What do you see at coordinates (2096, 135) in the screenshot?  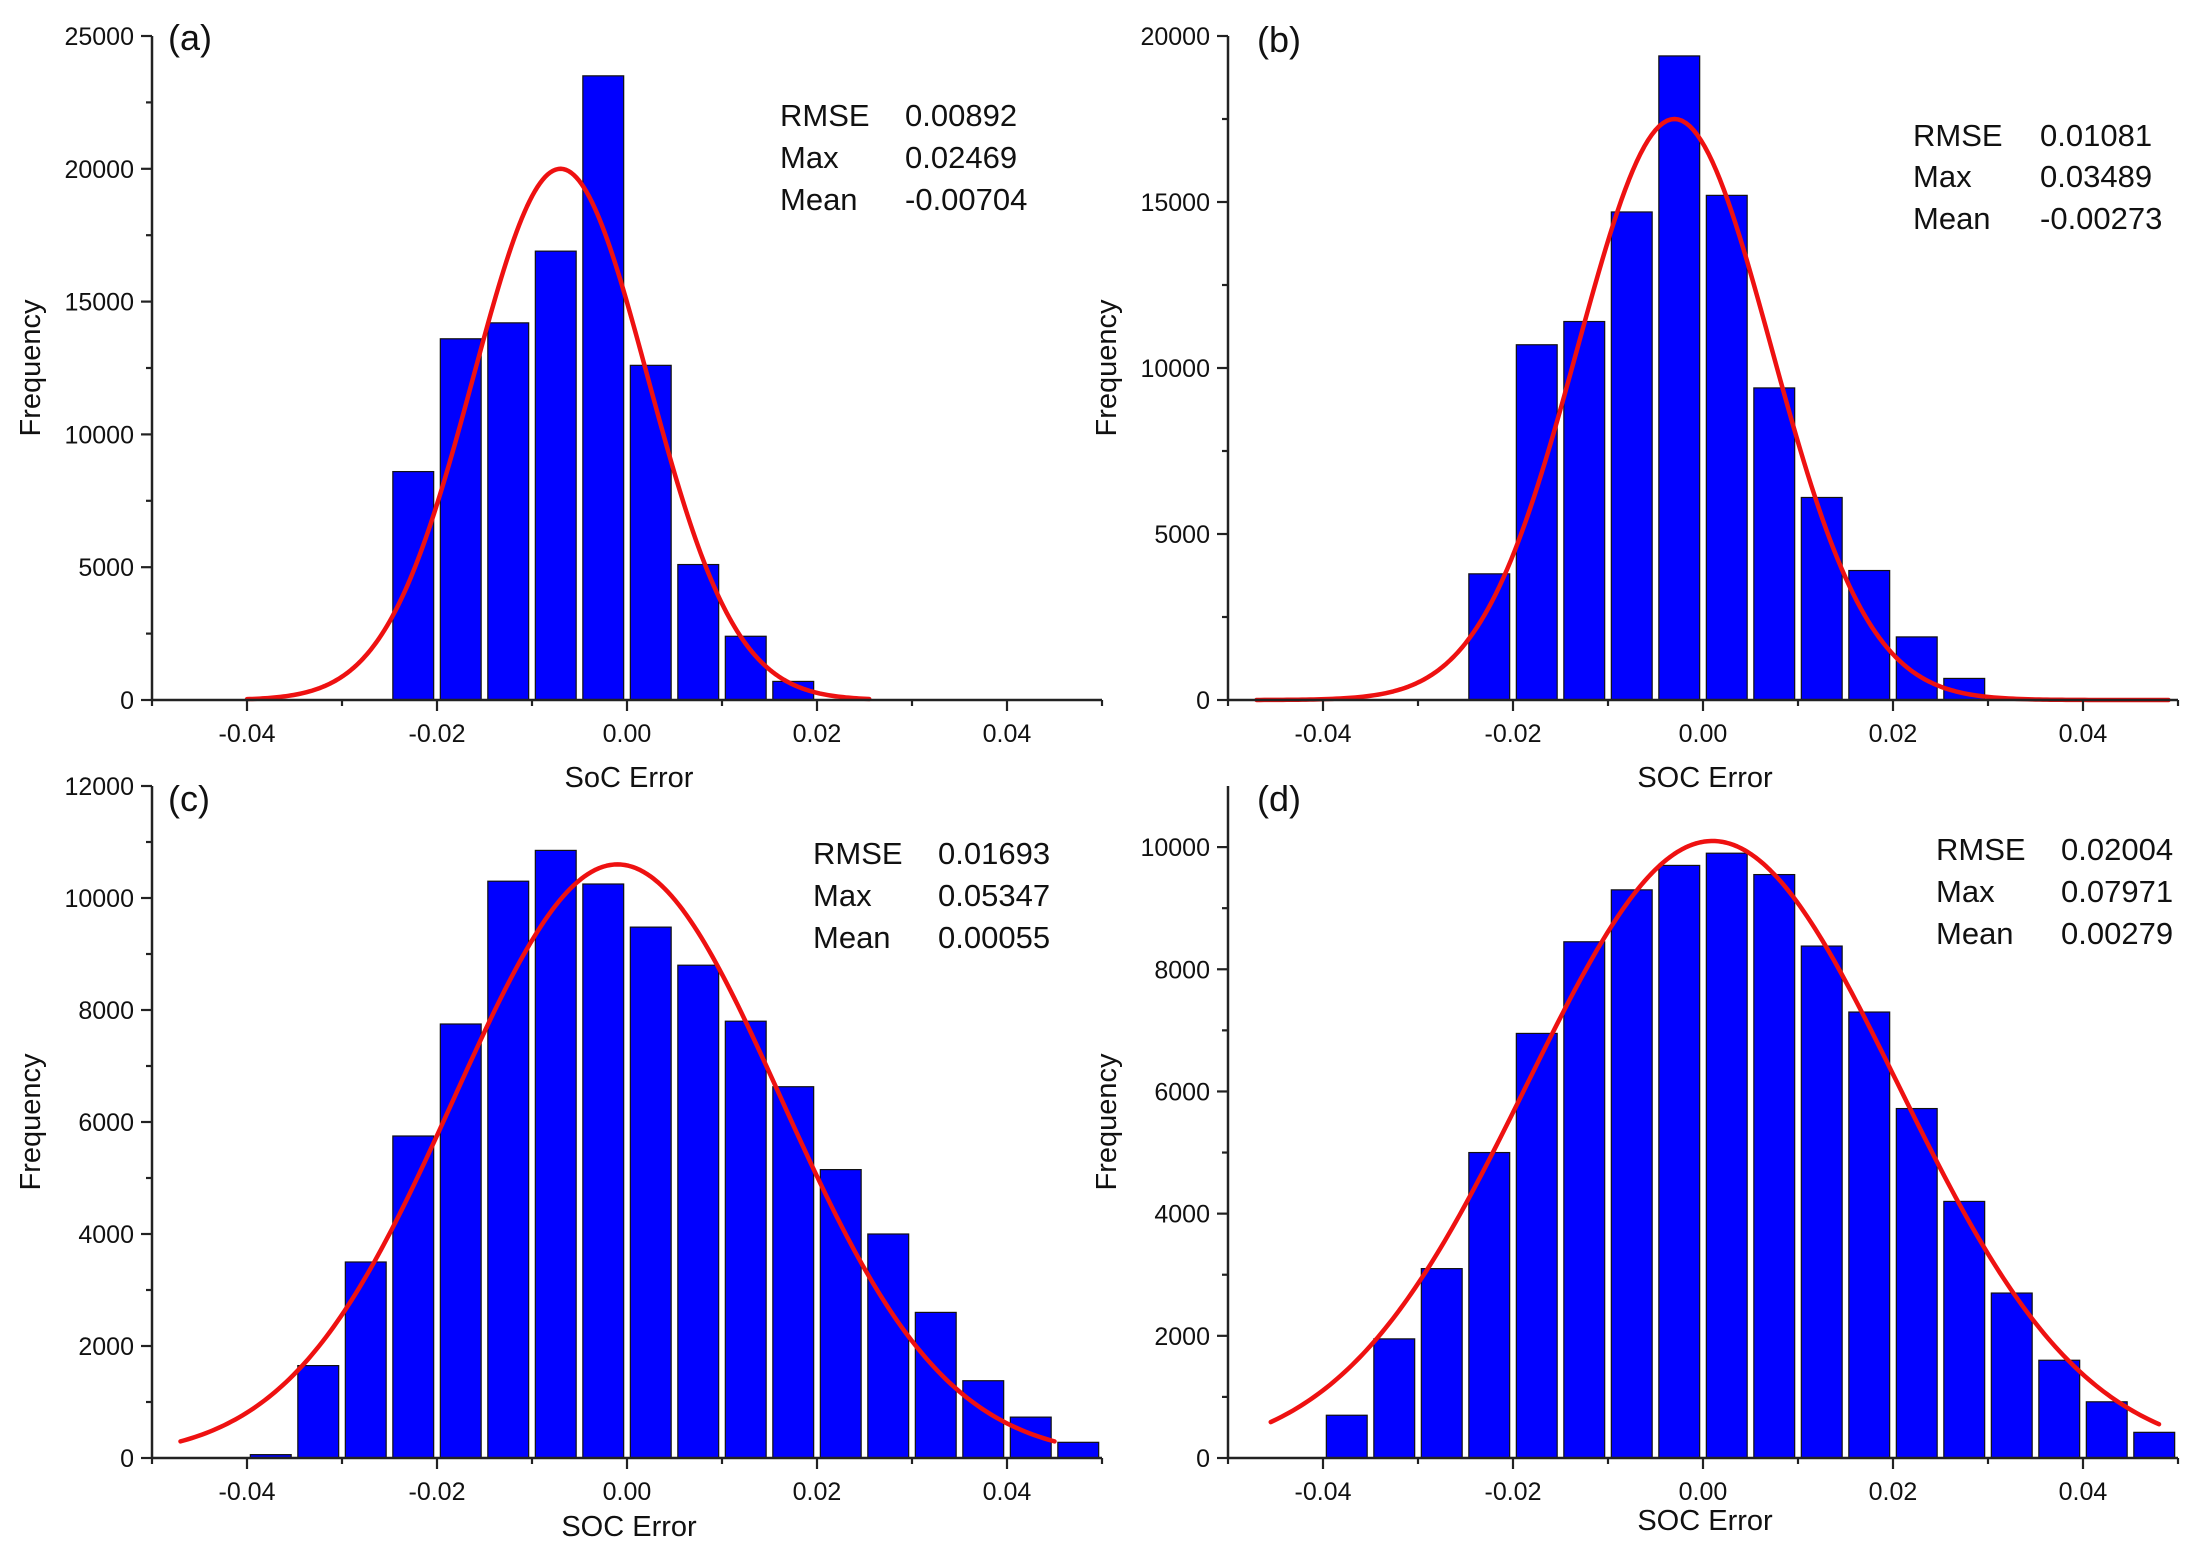 I see `stat-value: 0.01081` at bounding box center [2096, 135].